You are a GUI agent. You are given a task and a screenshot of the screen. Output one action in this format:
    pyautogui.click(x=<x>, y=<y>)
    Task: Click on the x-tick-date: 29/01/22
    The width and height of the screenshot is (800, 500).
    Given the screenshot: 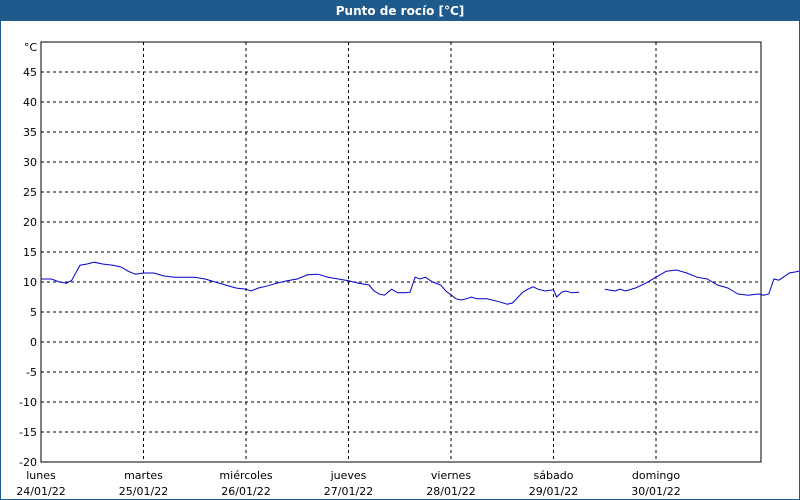 What is the action you would take?
    pyautogui.click(x=553, y=491)
    